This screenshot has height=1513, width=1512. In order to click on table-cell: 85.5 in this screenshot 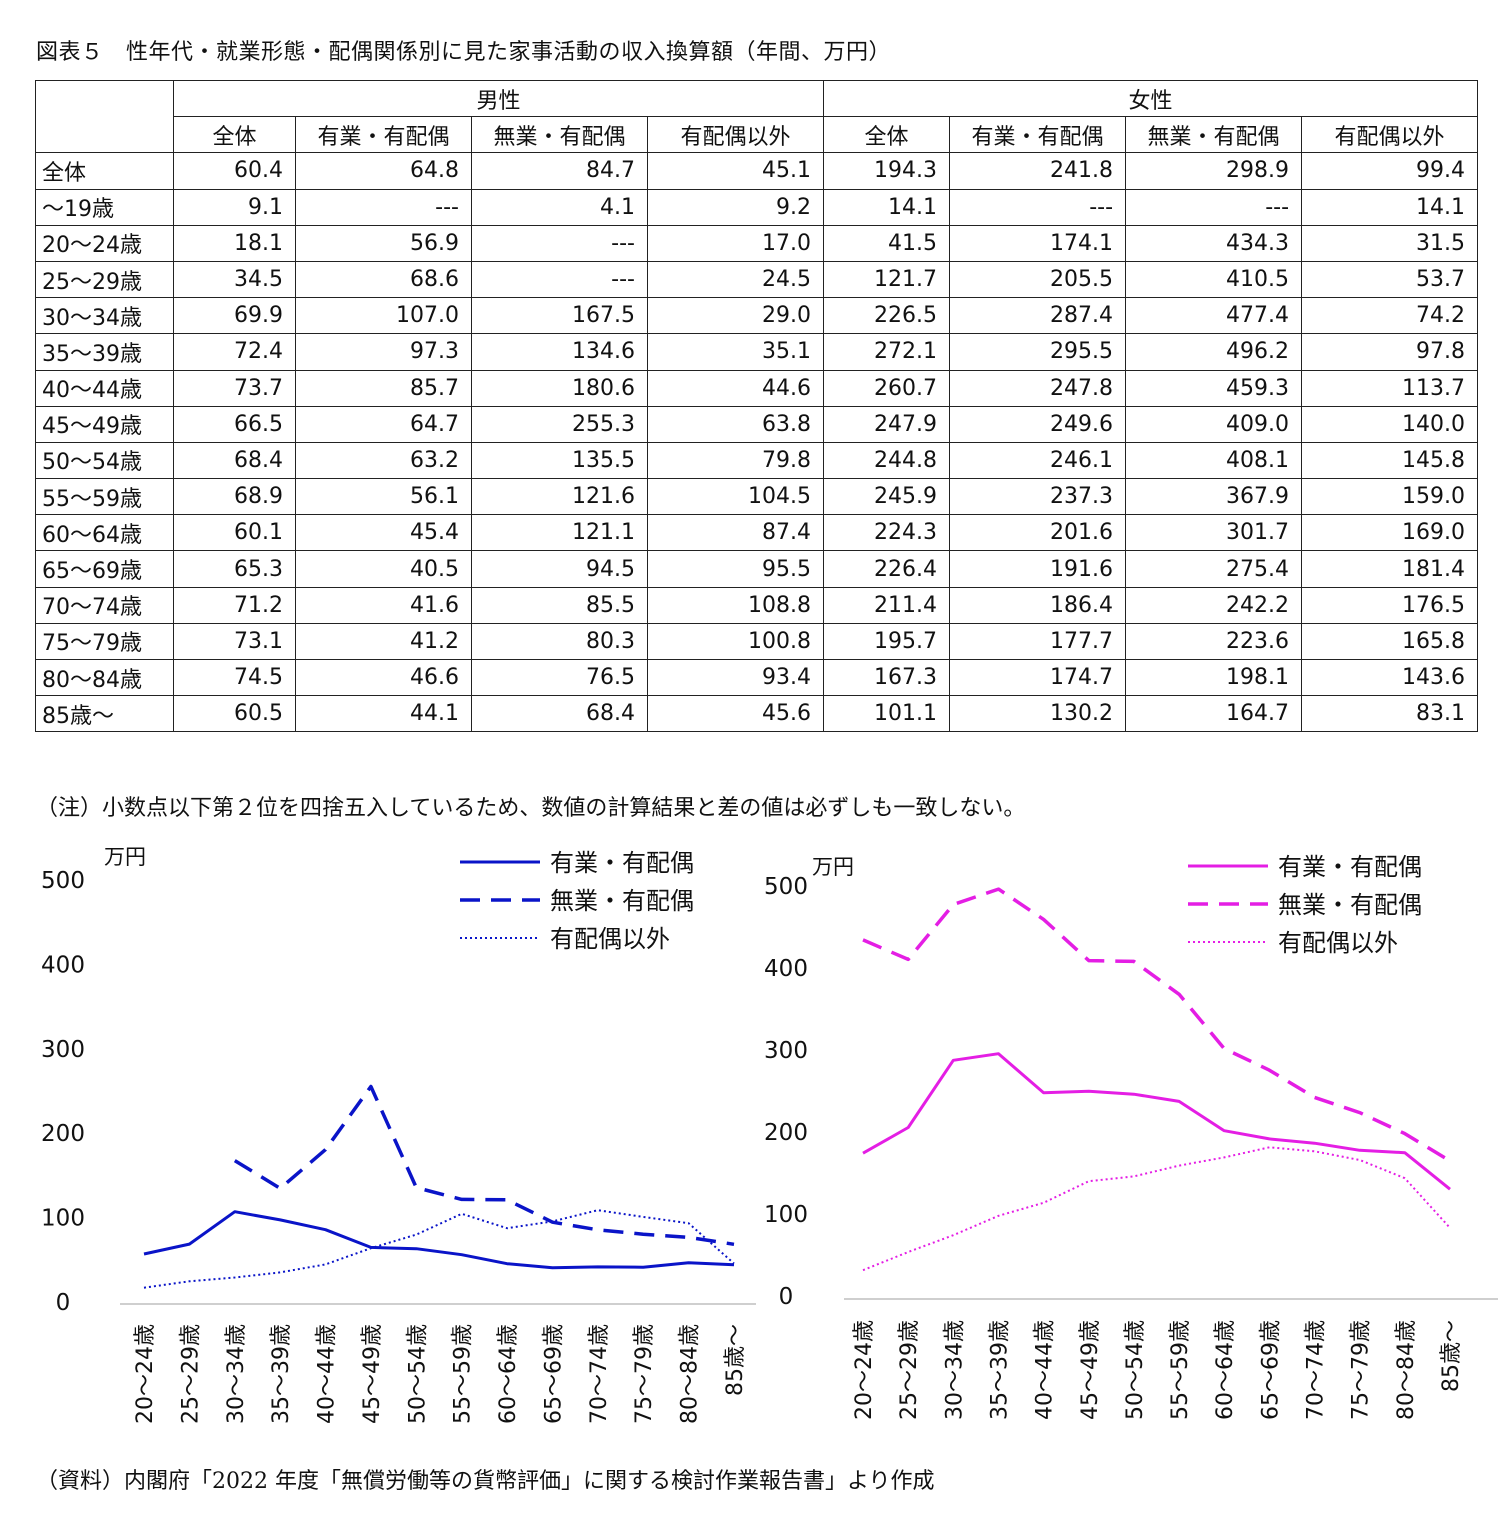, I will do `click(559, 605)`.